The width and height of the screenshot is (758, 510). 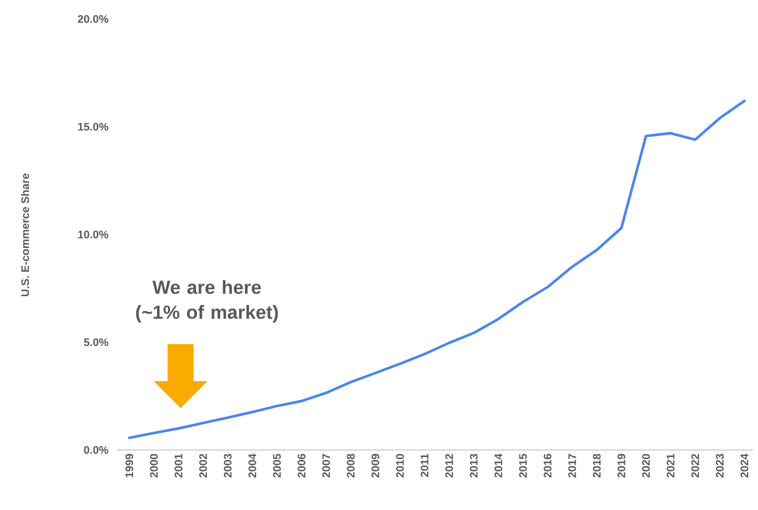 I want to click on y-tick-label: 15.0%, so click(x=93, y=126).